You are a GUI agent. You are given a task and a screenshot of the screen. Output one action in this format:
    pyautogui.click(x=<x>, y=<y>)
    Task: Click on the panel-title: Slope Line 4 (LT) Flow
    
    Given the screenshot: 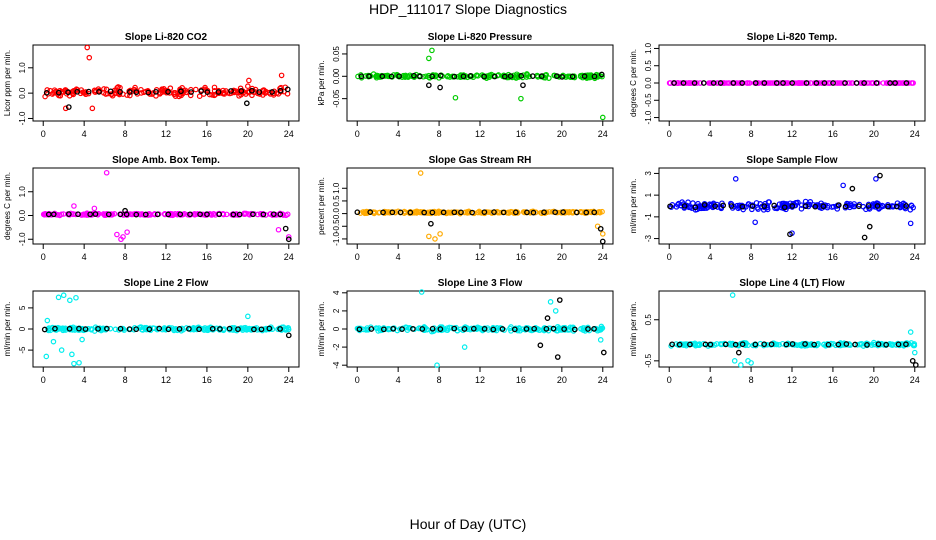 What is the action you would take?
    pyautogui.click(x=792, y=283)
    